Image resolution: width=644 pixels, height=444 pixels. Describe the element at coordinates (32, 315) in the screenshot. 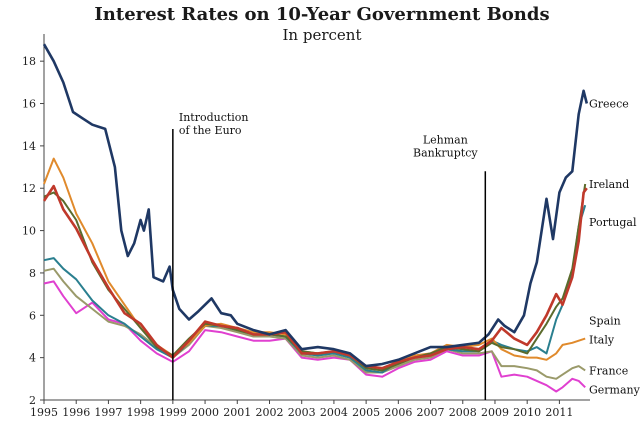

I see `y-tick-label: 6` at that location.